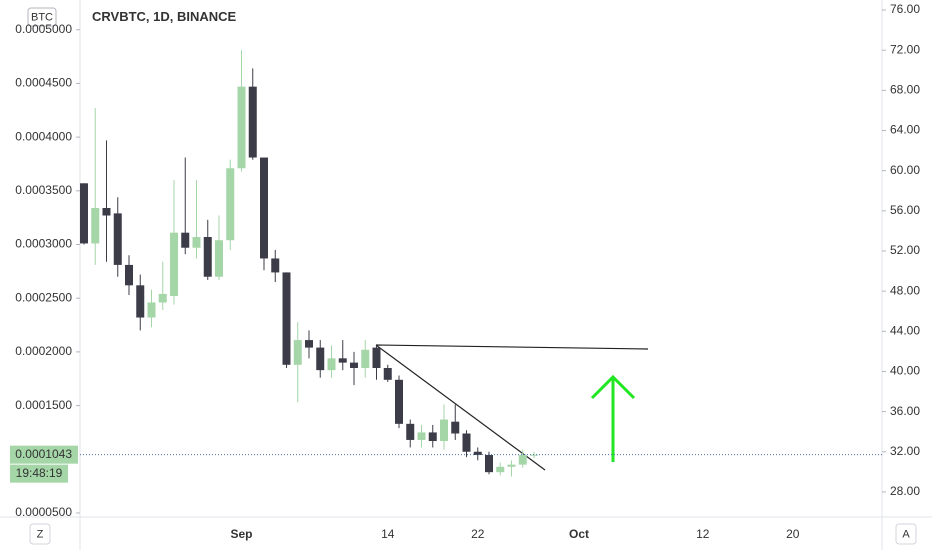 The height and width of the screenshot is (550, 932). What do you see at coordinates (905, 210) in the screenshot?
I see `y2-tick-label: 56.00` at bounding box center [905, 210].